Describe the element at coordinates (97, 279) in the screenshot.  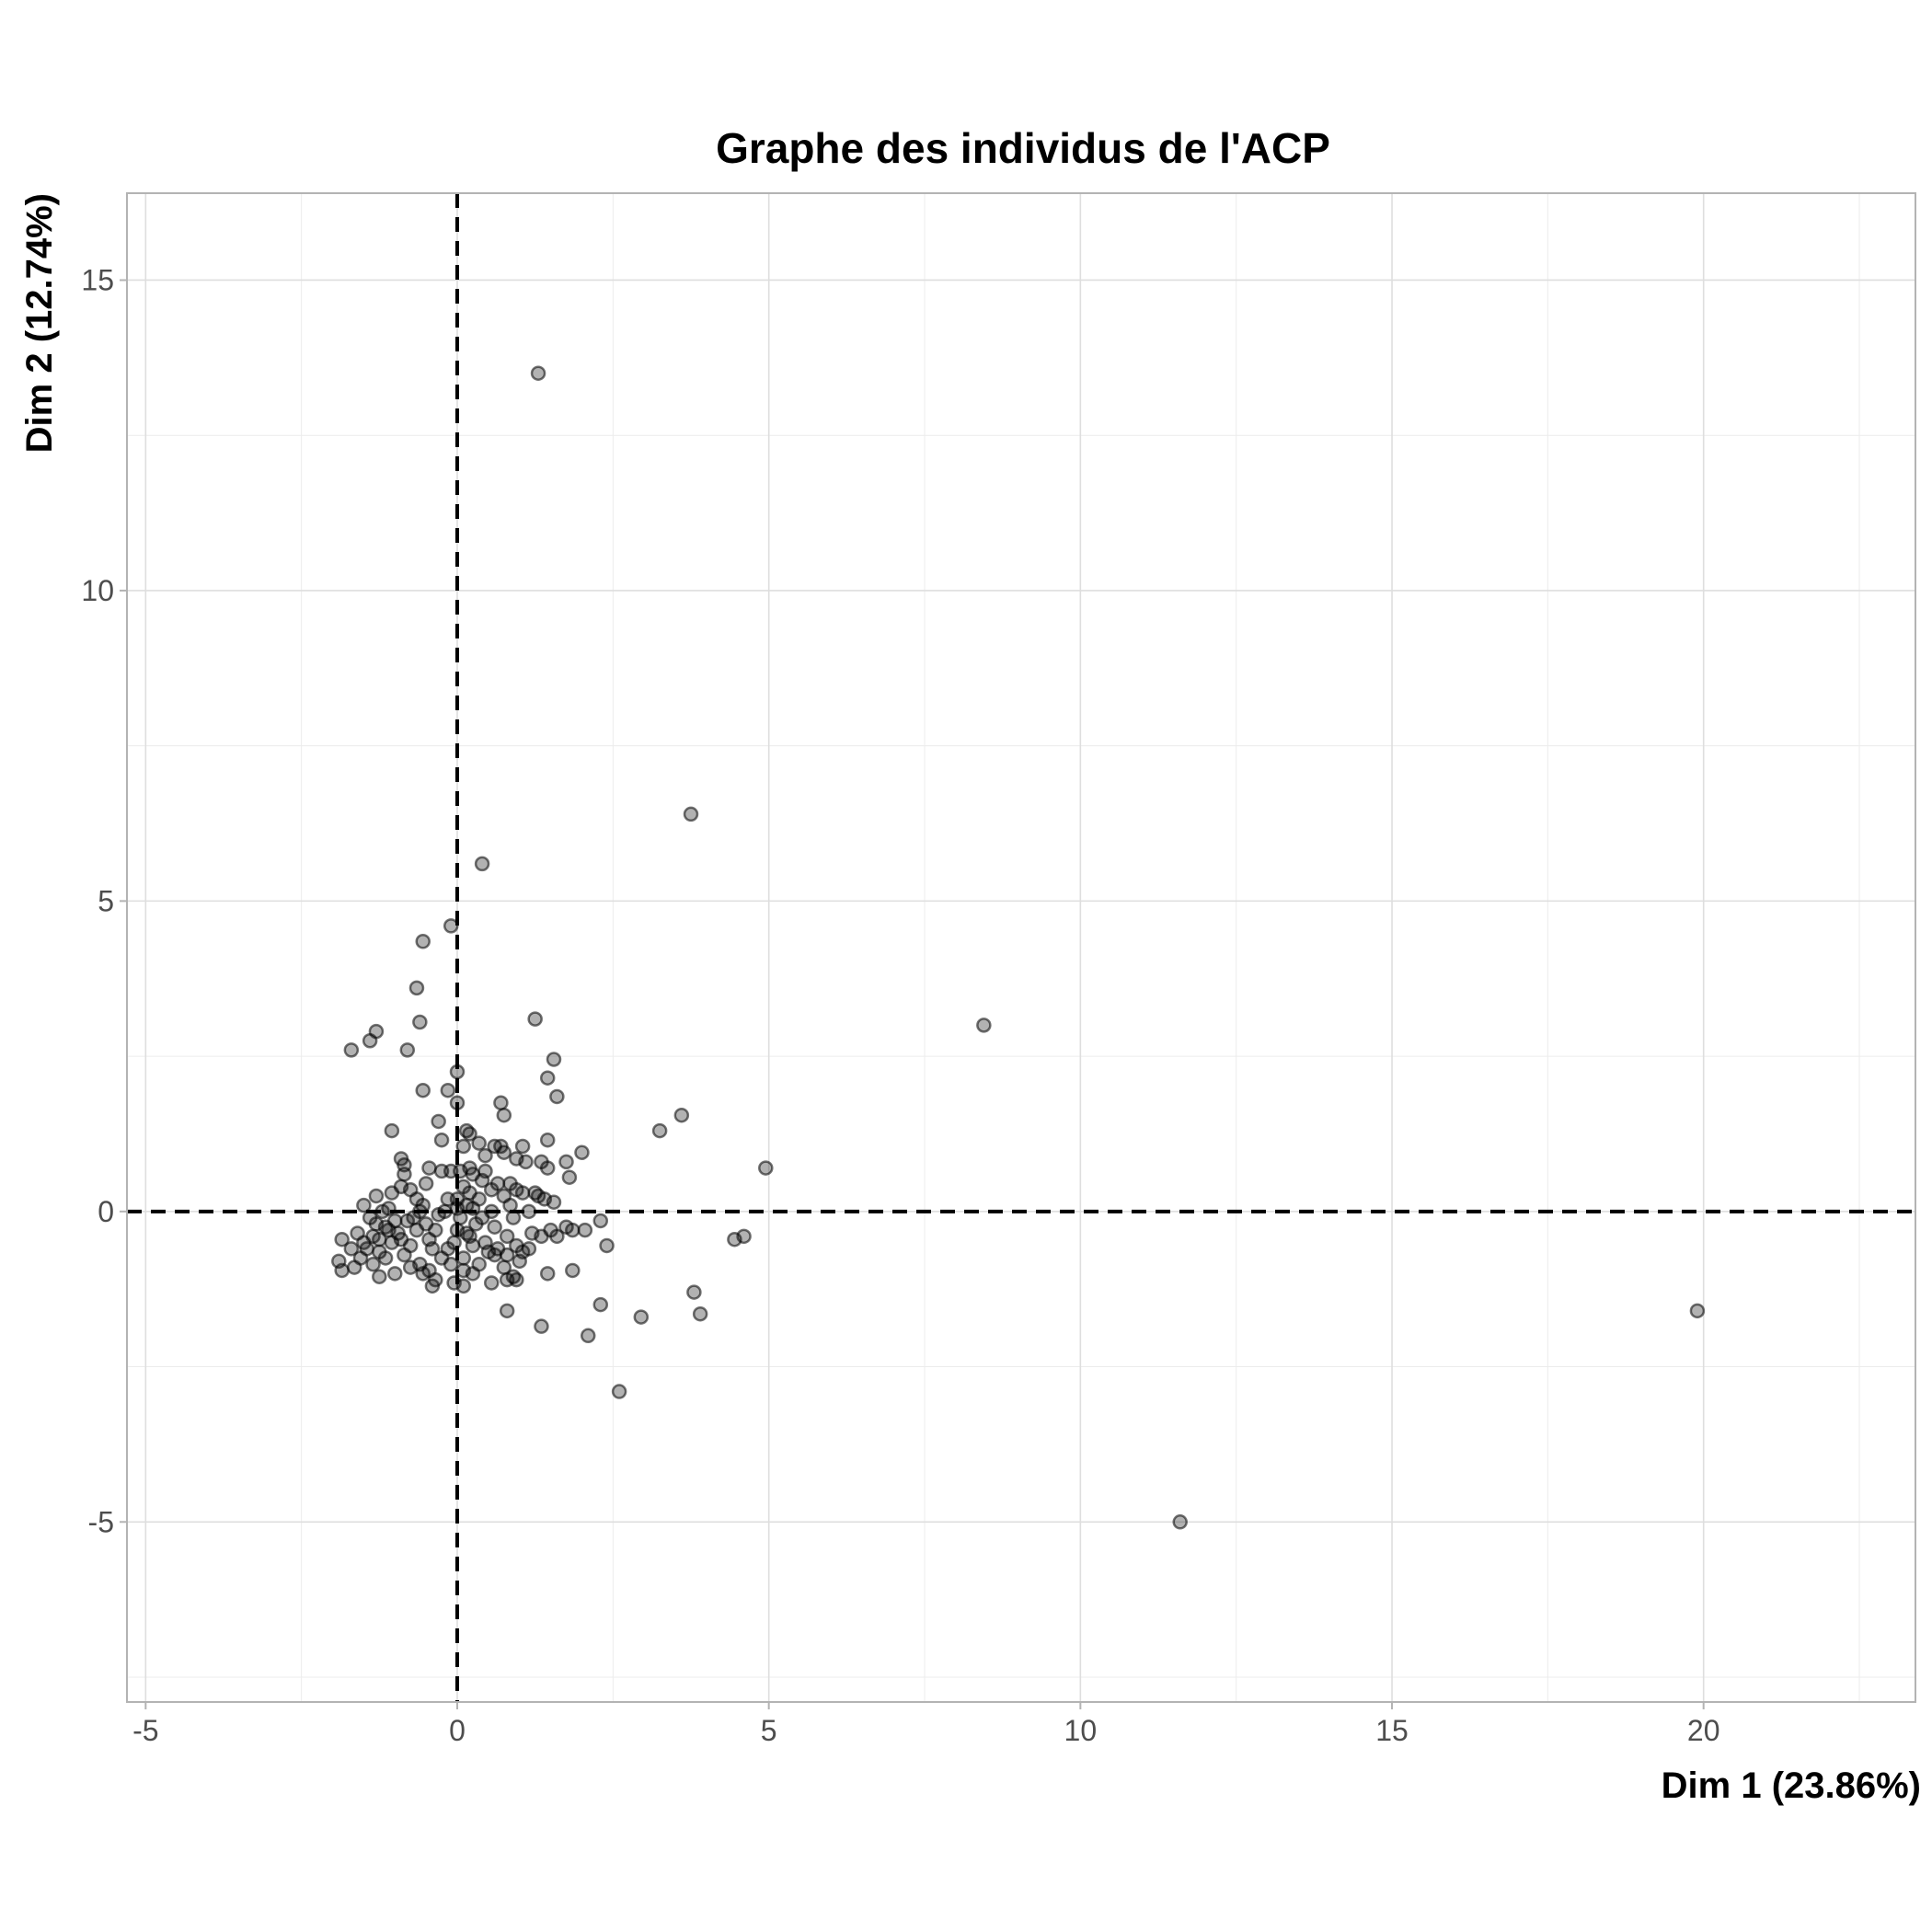
I see `y-tick-label: 15` at that location.